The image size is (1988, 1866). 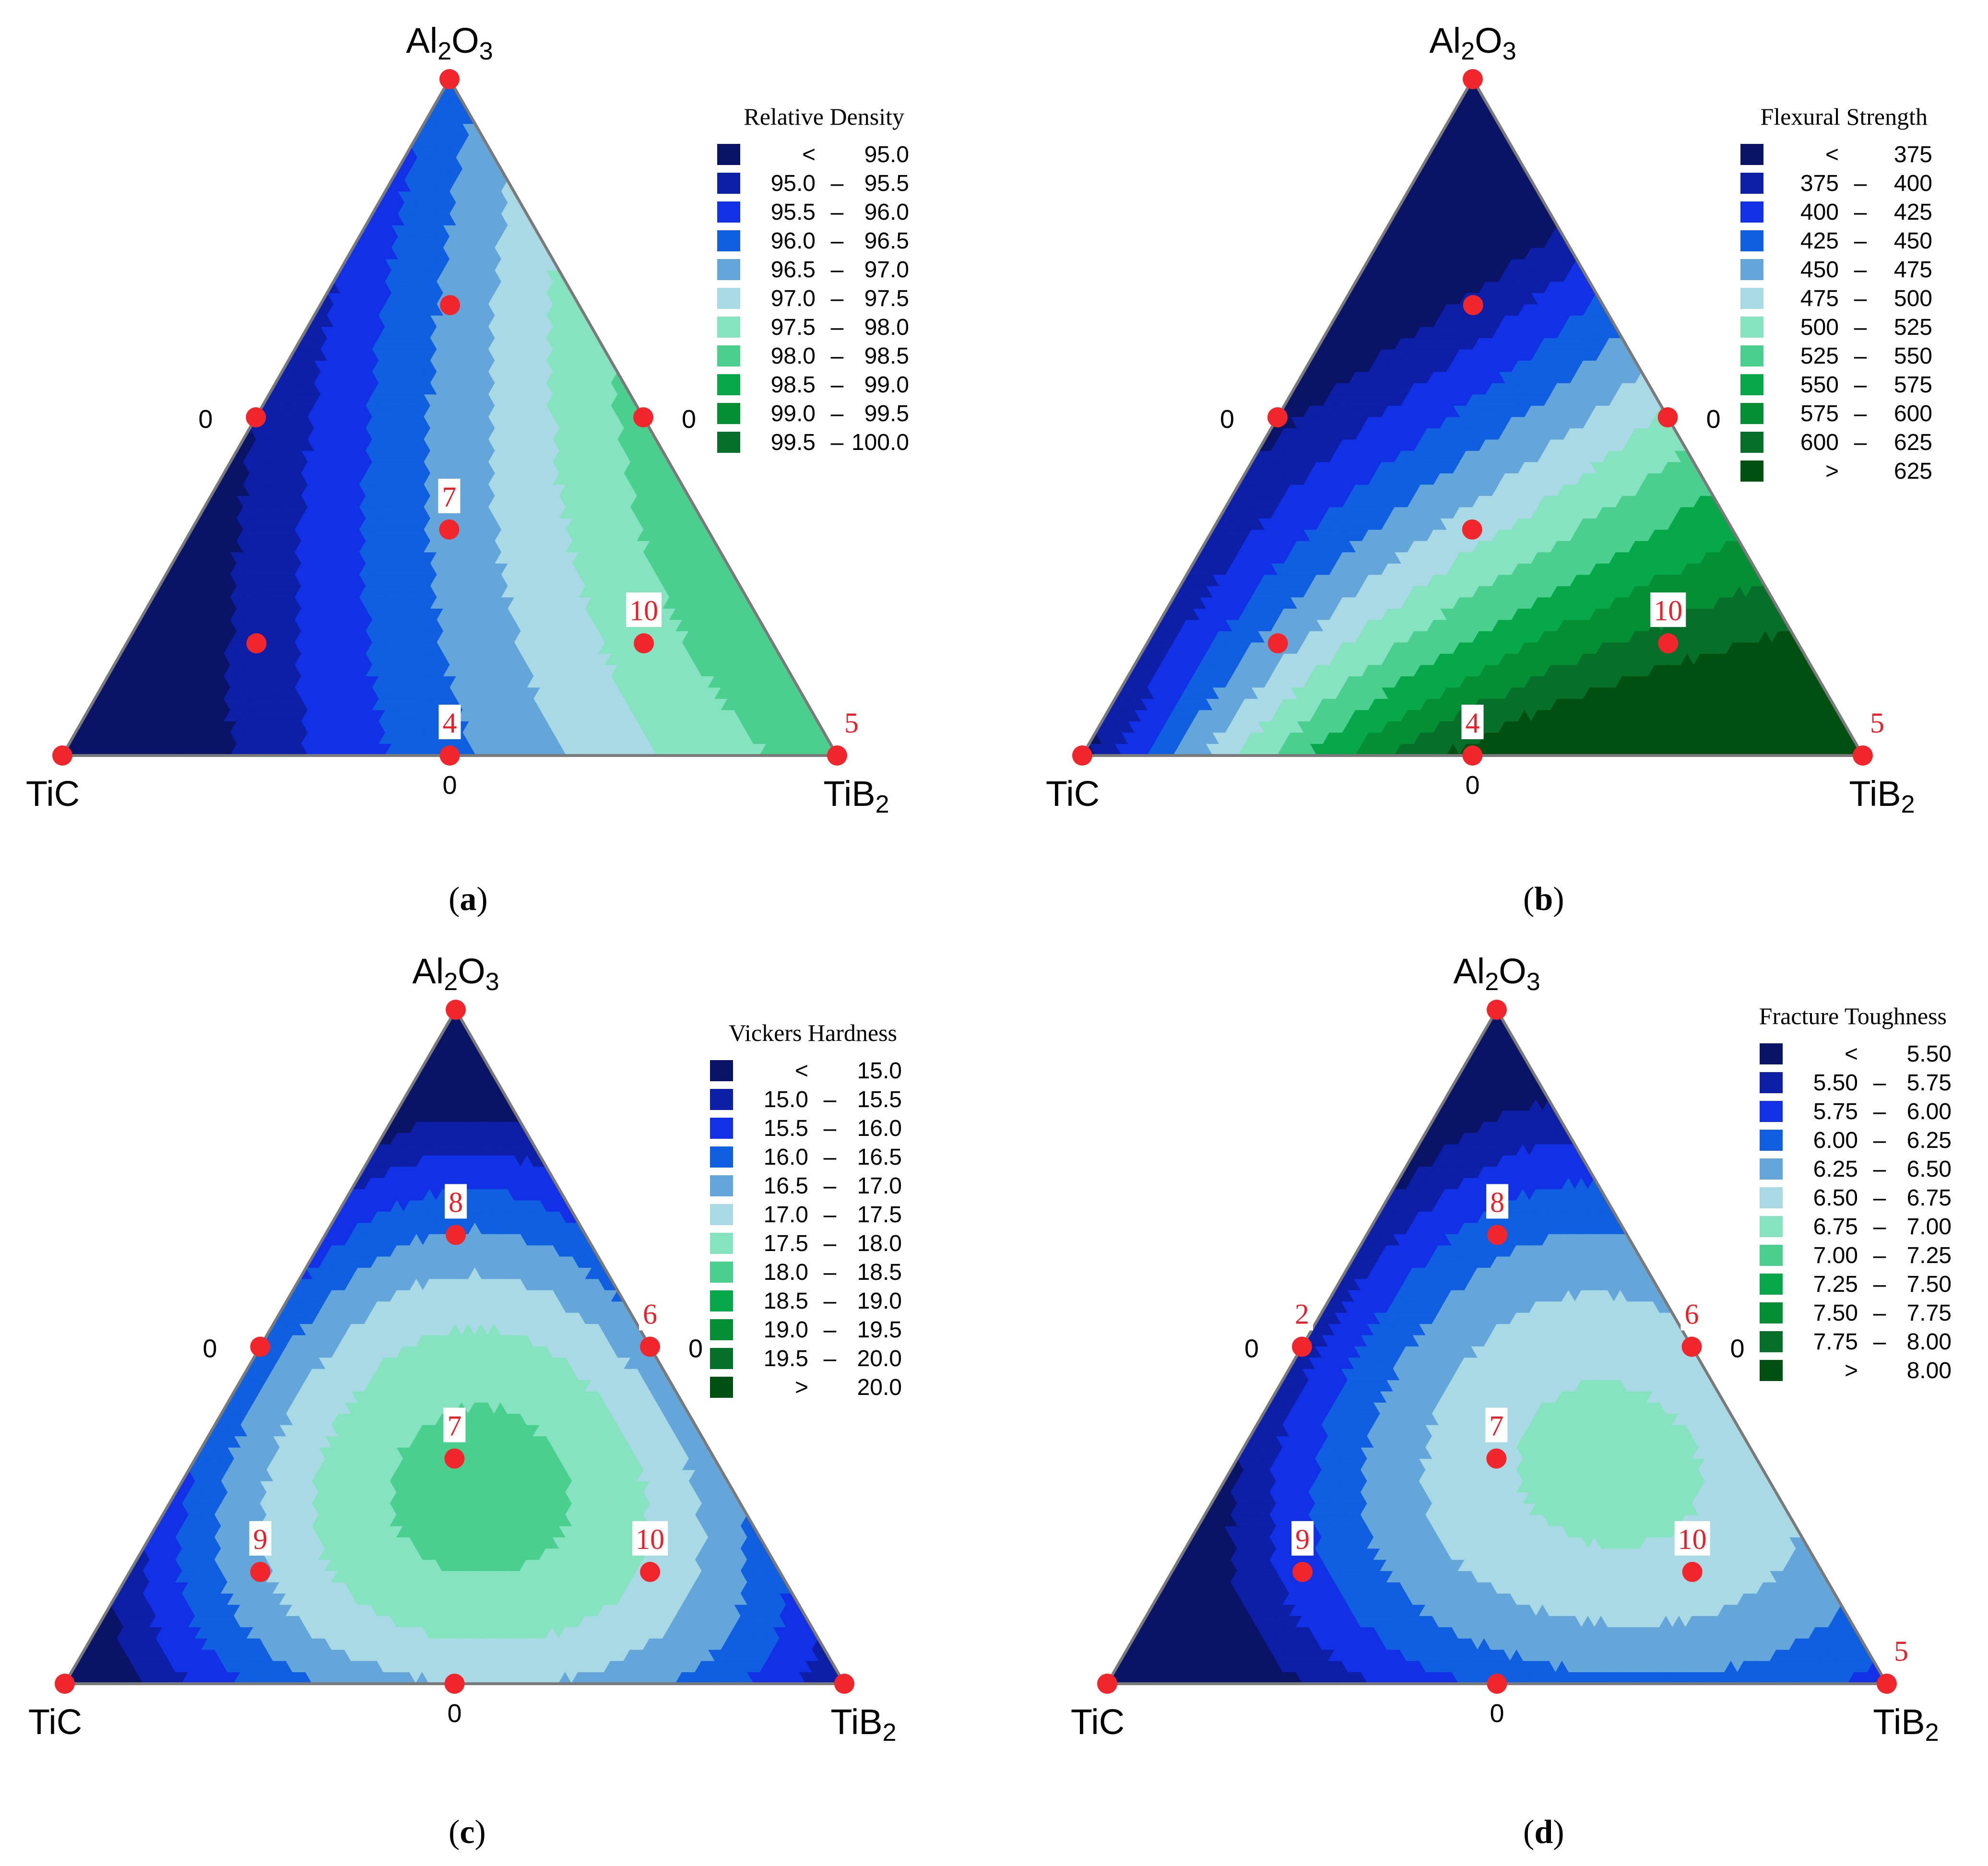 I want to click on legend-high: 8.00, so click(x=1929, y=1370).